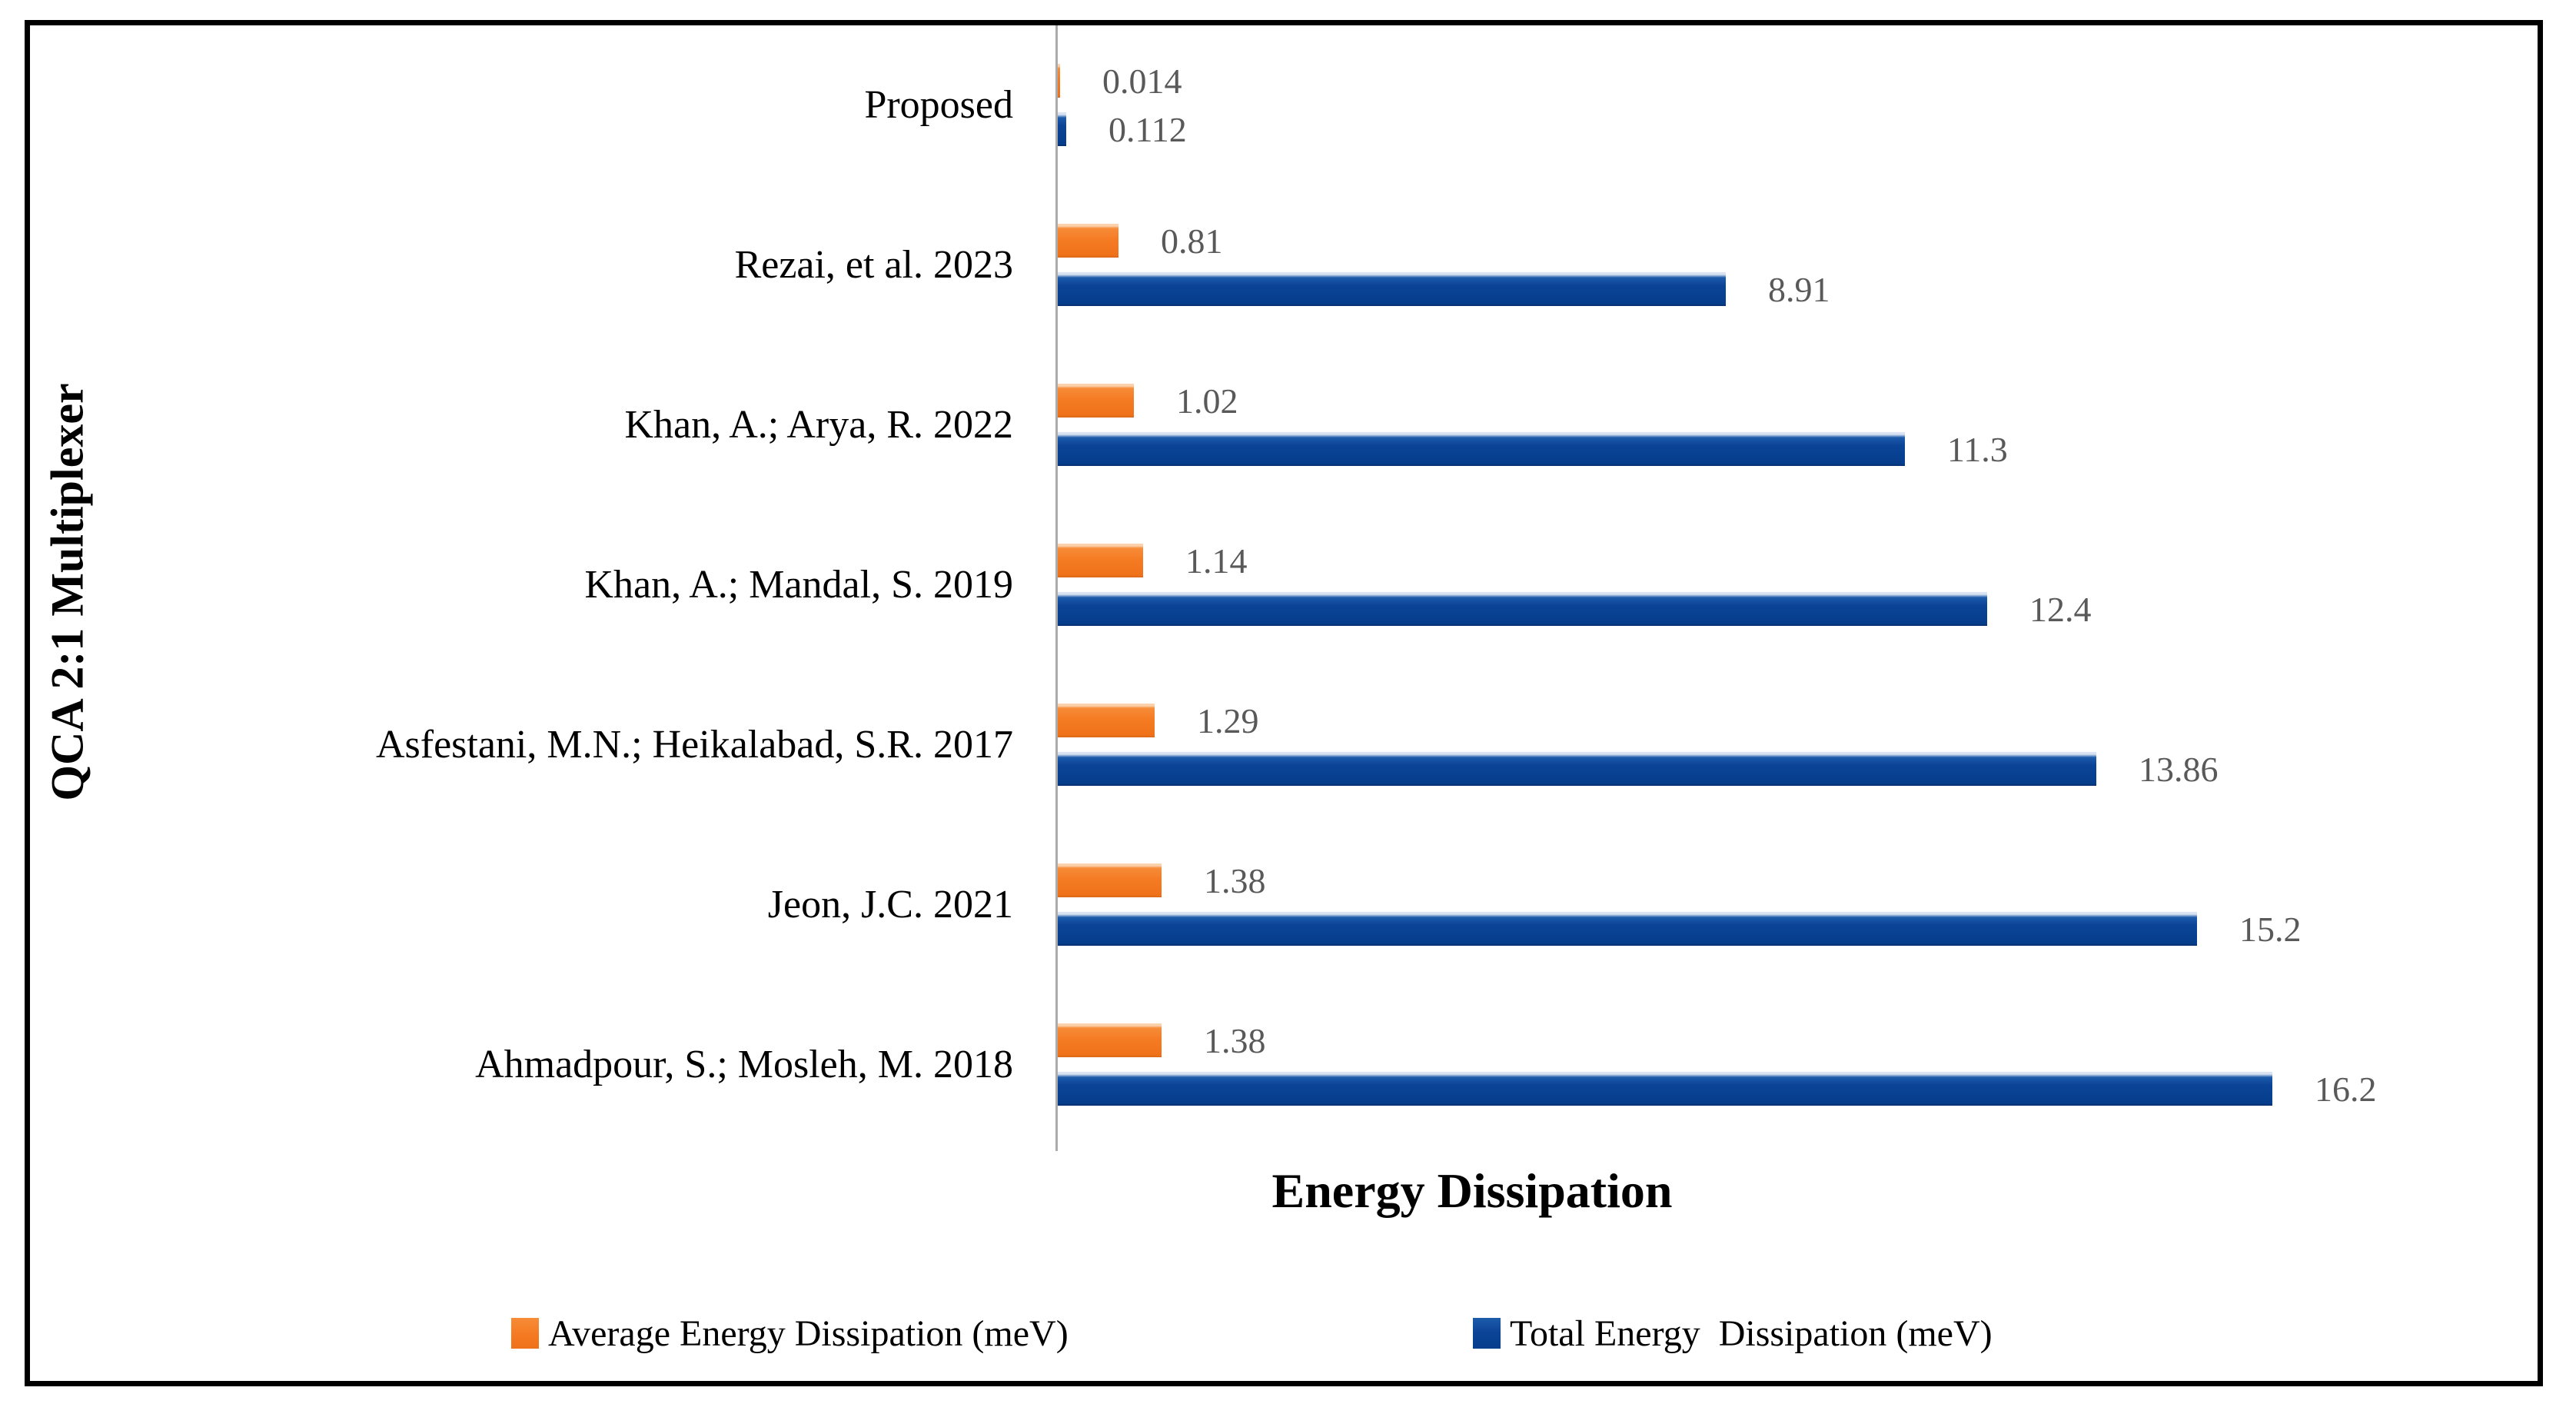  What do you see at coordinates (1207, 401) in the screenshot?
I see `value-label-average-2: 1.02` at bounding box center [1207, 401].